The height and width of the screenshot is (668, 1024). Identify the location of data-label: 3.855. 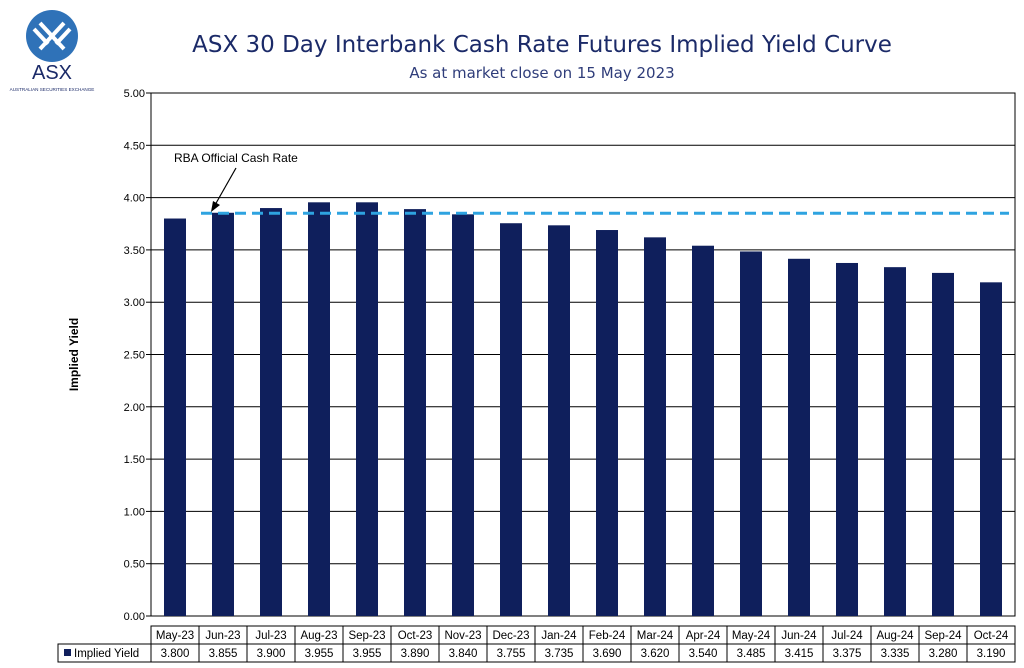
(223, 654).